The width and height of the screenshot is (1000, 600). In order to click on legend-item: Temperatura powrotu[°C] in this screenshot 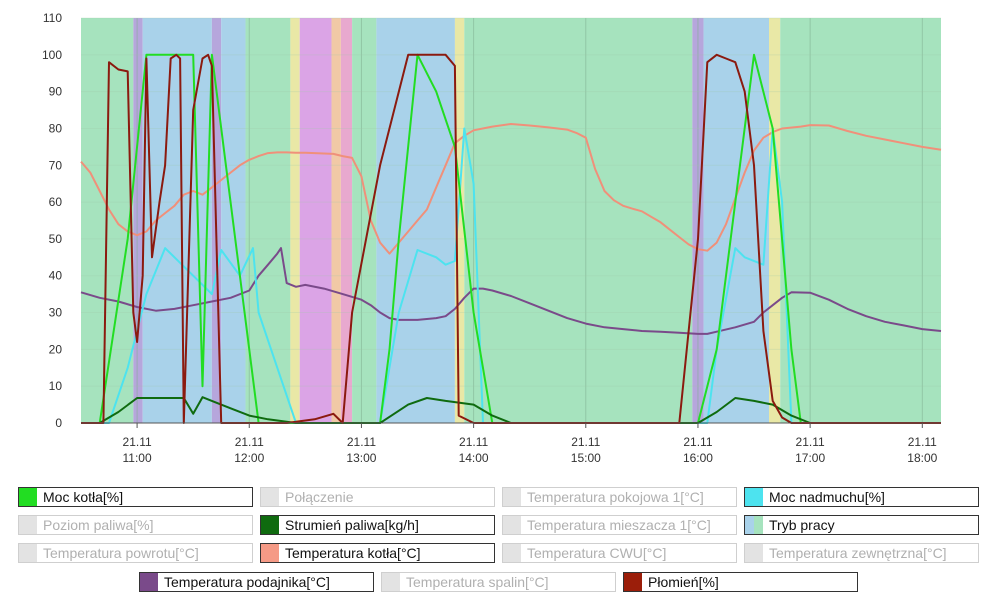, I will do `click(135, 553)`.